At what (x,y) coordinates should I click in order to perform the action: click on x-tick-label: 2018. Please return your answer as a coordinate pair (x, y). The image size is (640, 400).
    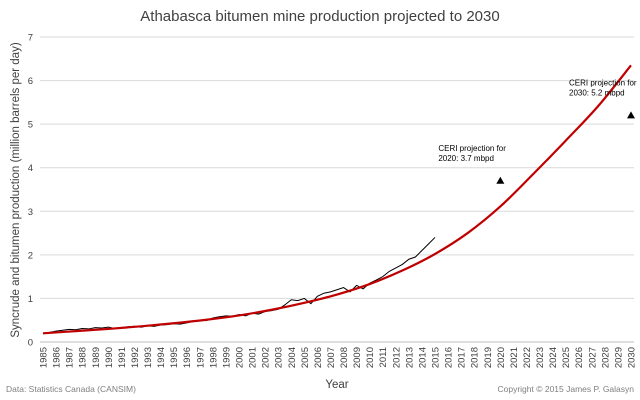
    Looking at the image, I should click on (475, 357).